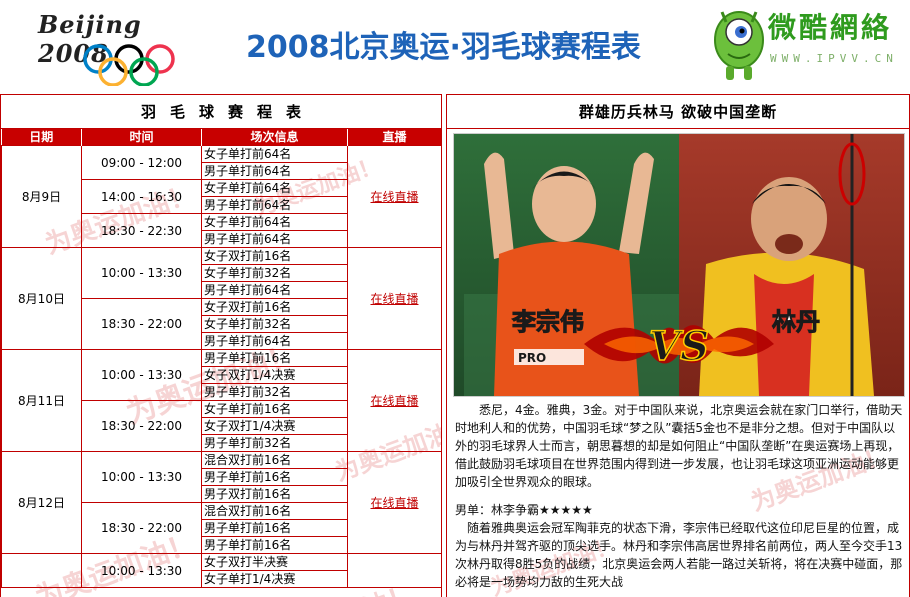 The width and height of the screenshot is (910, 597). I want to click on table-row: 男子单打前32名, so click(222, 443).